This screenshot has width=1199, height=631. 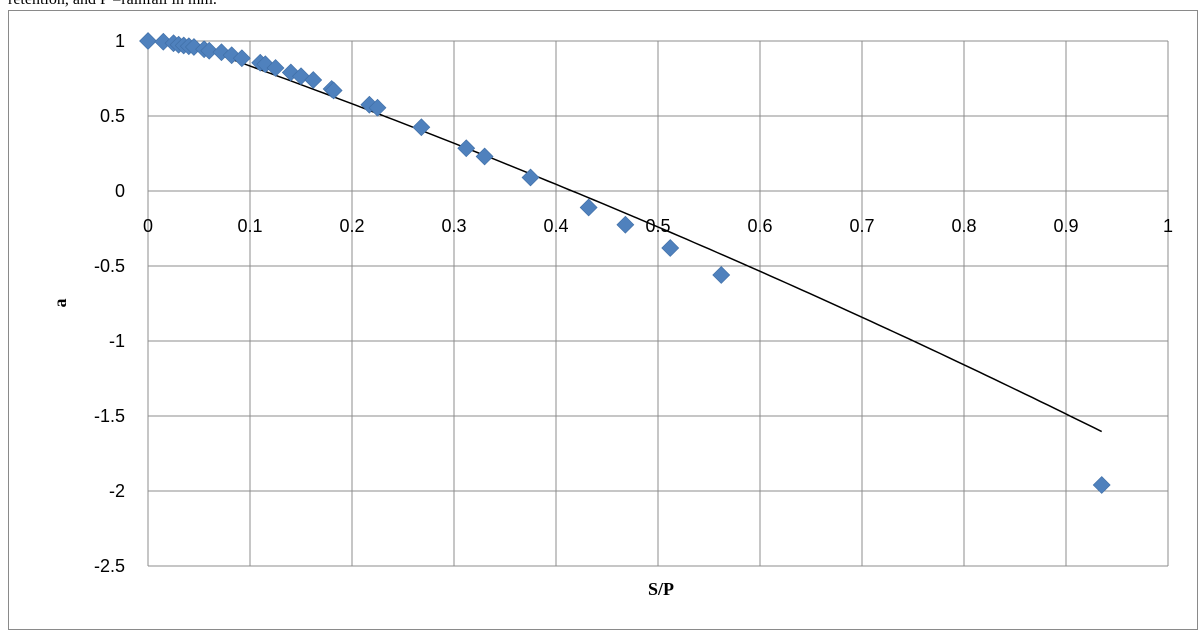 What do you see at coordinates (351, 226) in the screenshot?
I see `x-tick-label: 0.2` at bounding box center [351, 226].